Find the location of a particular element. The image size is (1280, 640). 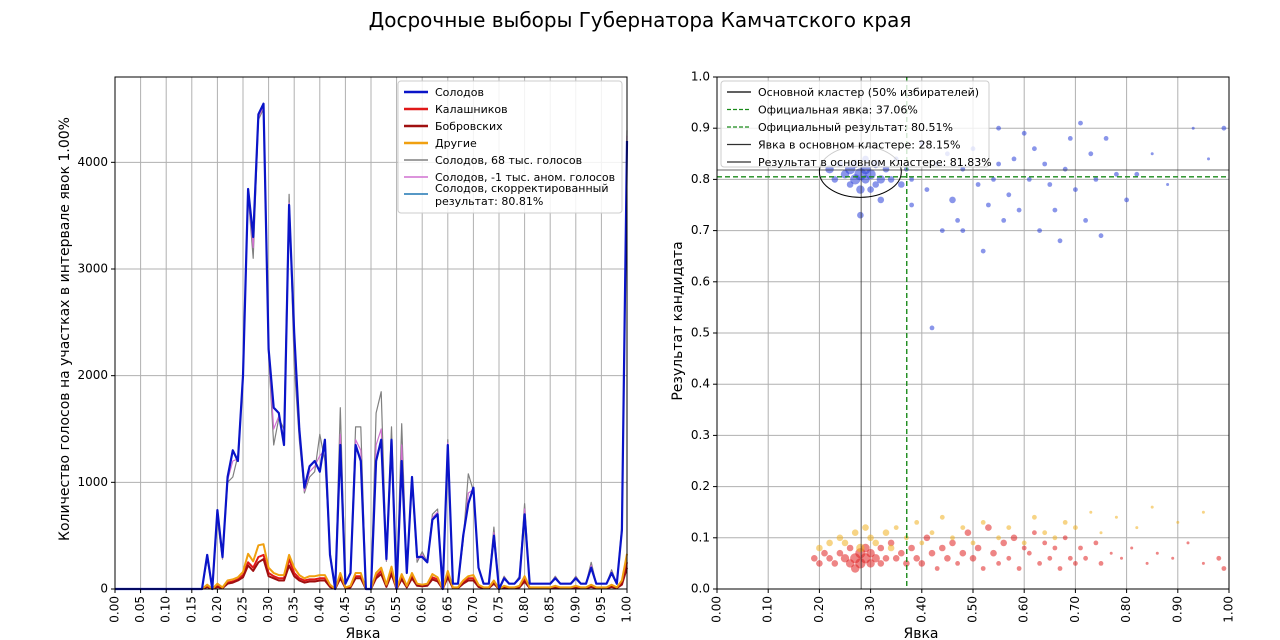

right-y-tick-label: 0.6 is located at coordinates (700, 281).